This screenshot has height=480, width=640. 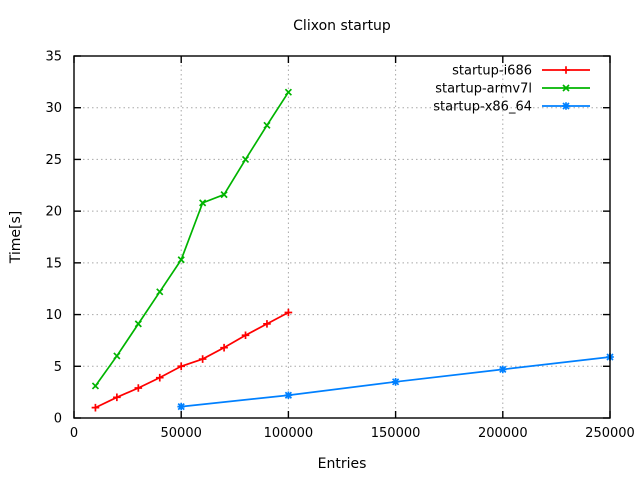 What do you see at coordinates (16, 237) in the screenshot?
I see `y-axis-label: Time[s]` at bounding box center [16, 237].